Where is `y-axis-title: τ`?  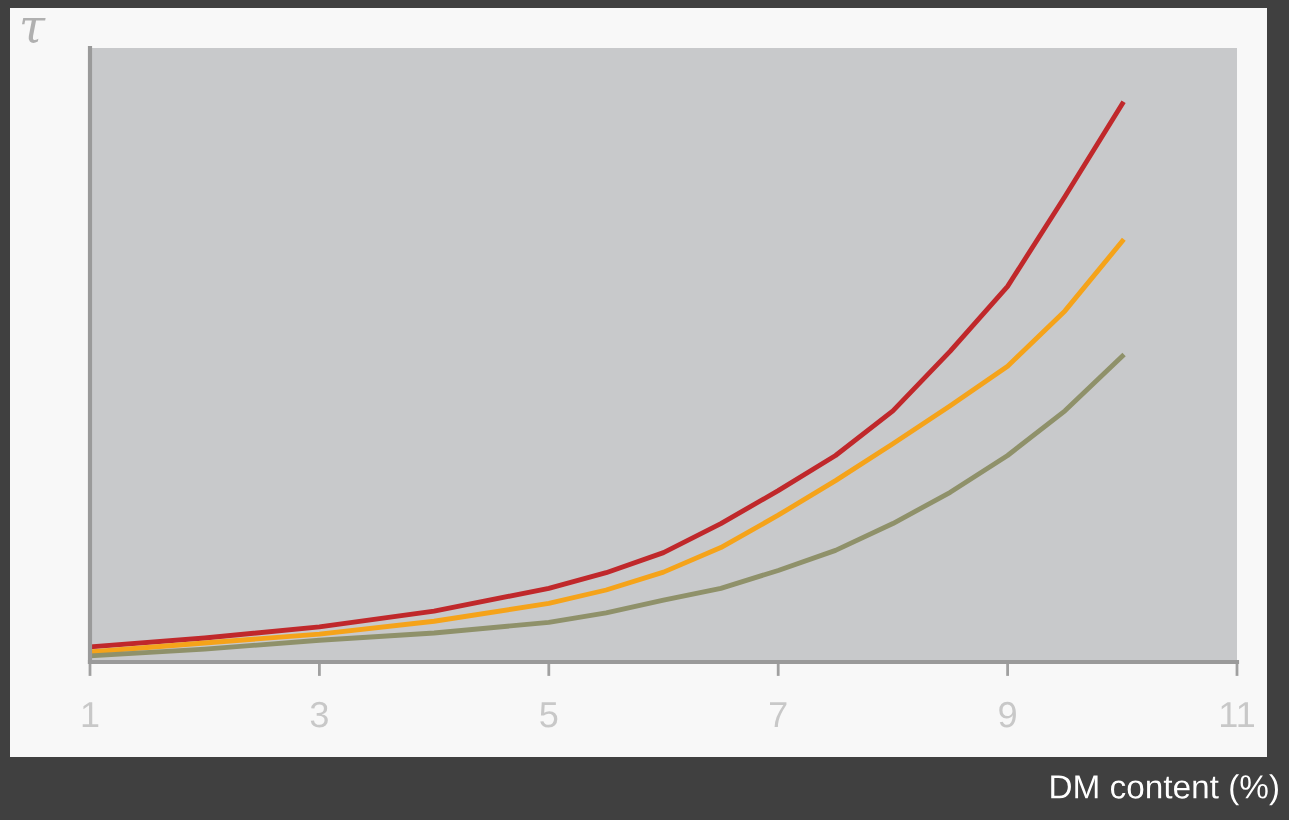
y-axis-title: τ is located at coordinates (34, 30).